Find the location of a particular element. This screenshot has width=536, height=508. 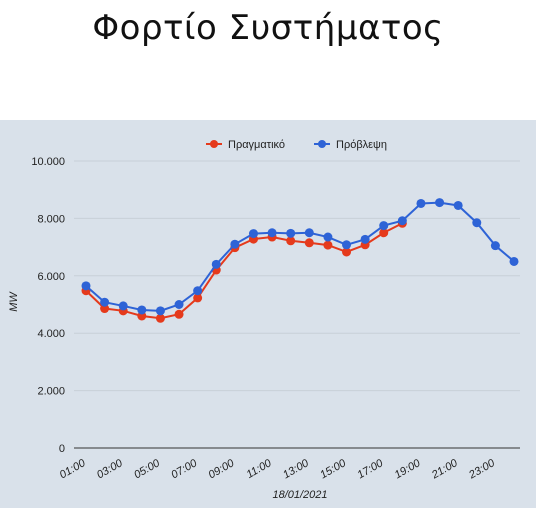

x-tick-label: 09:00 is located at coordinates (222, 469).